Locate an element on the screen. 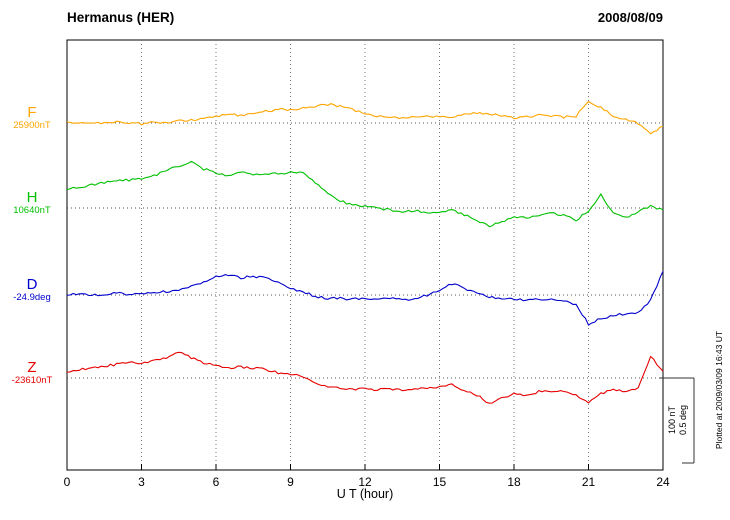 The width and height of the screenshot is (730, 520). series-code-Z: Z is located at coordinates (32, 367).